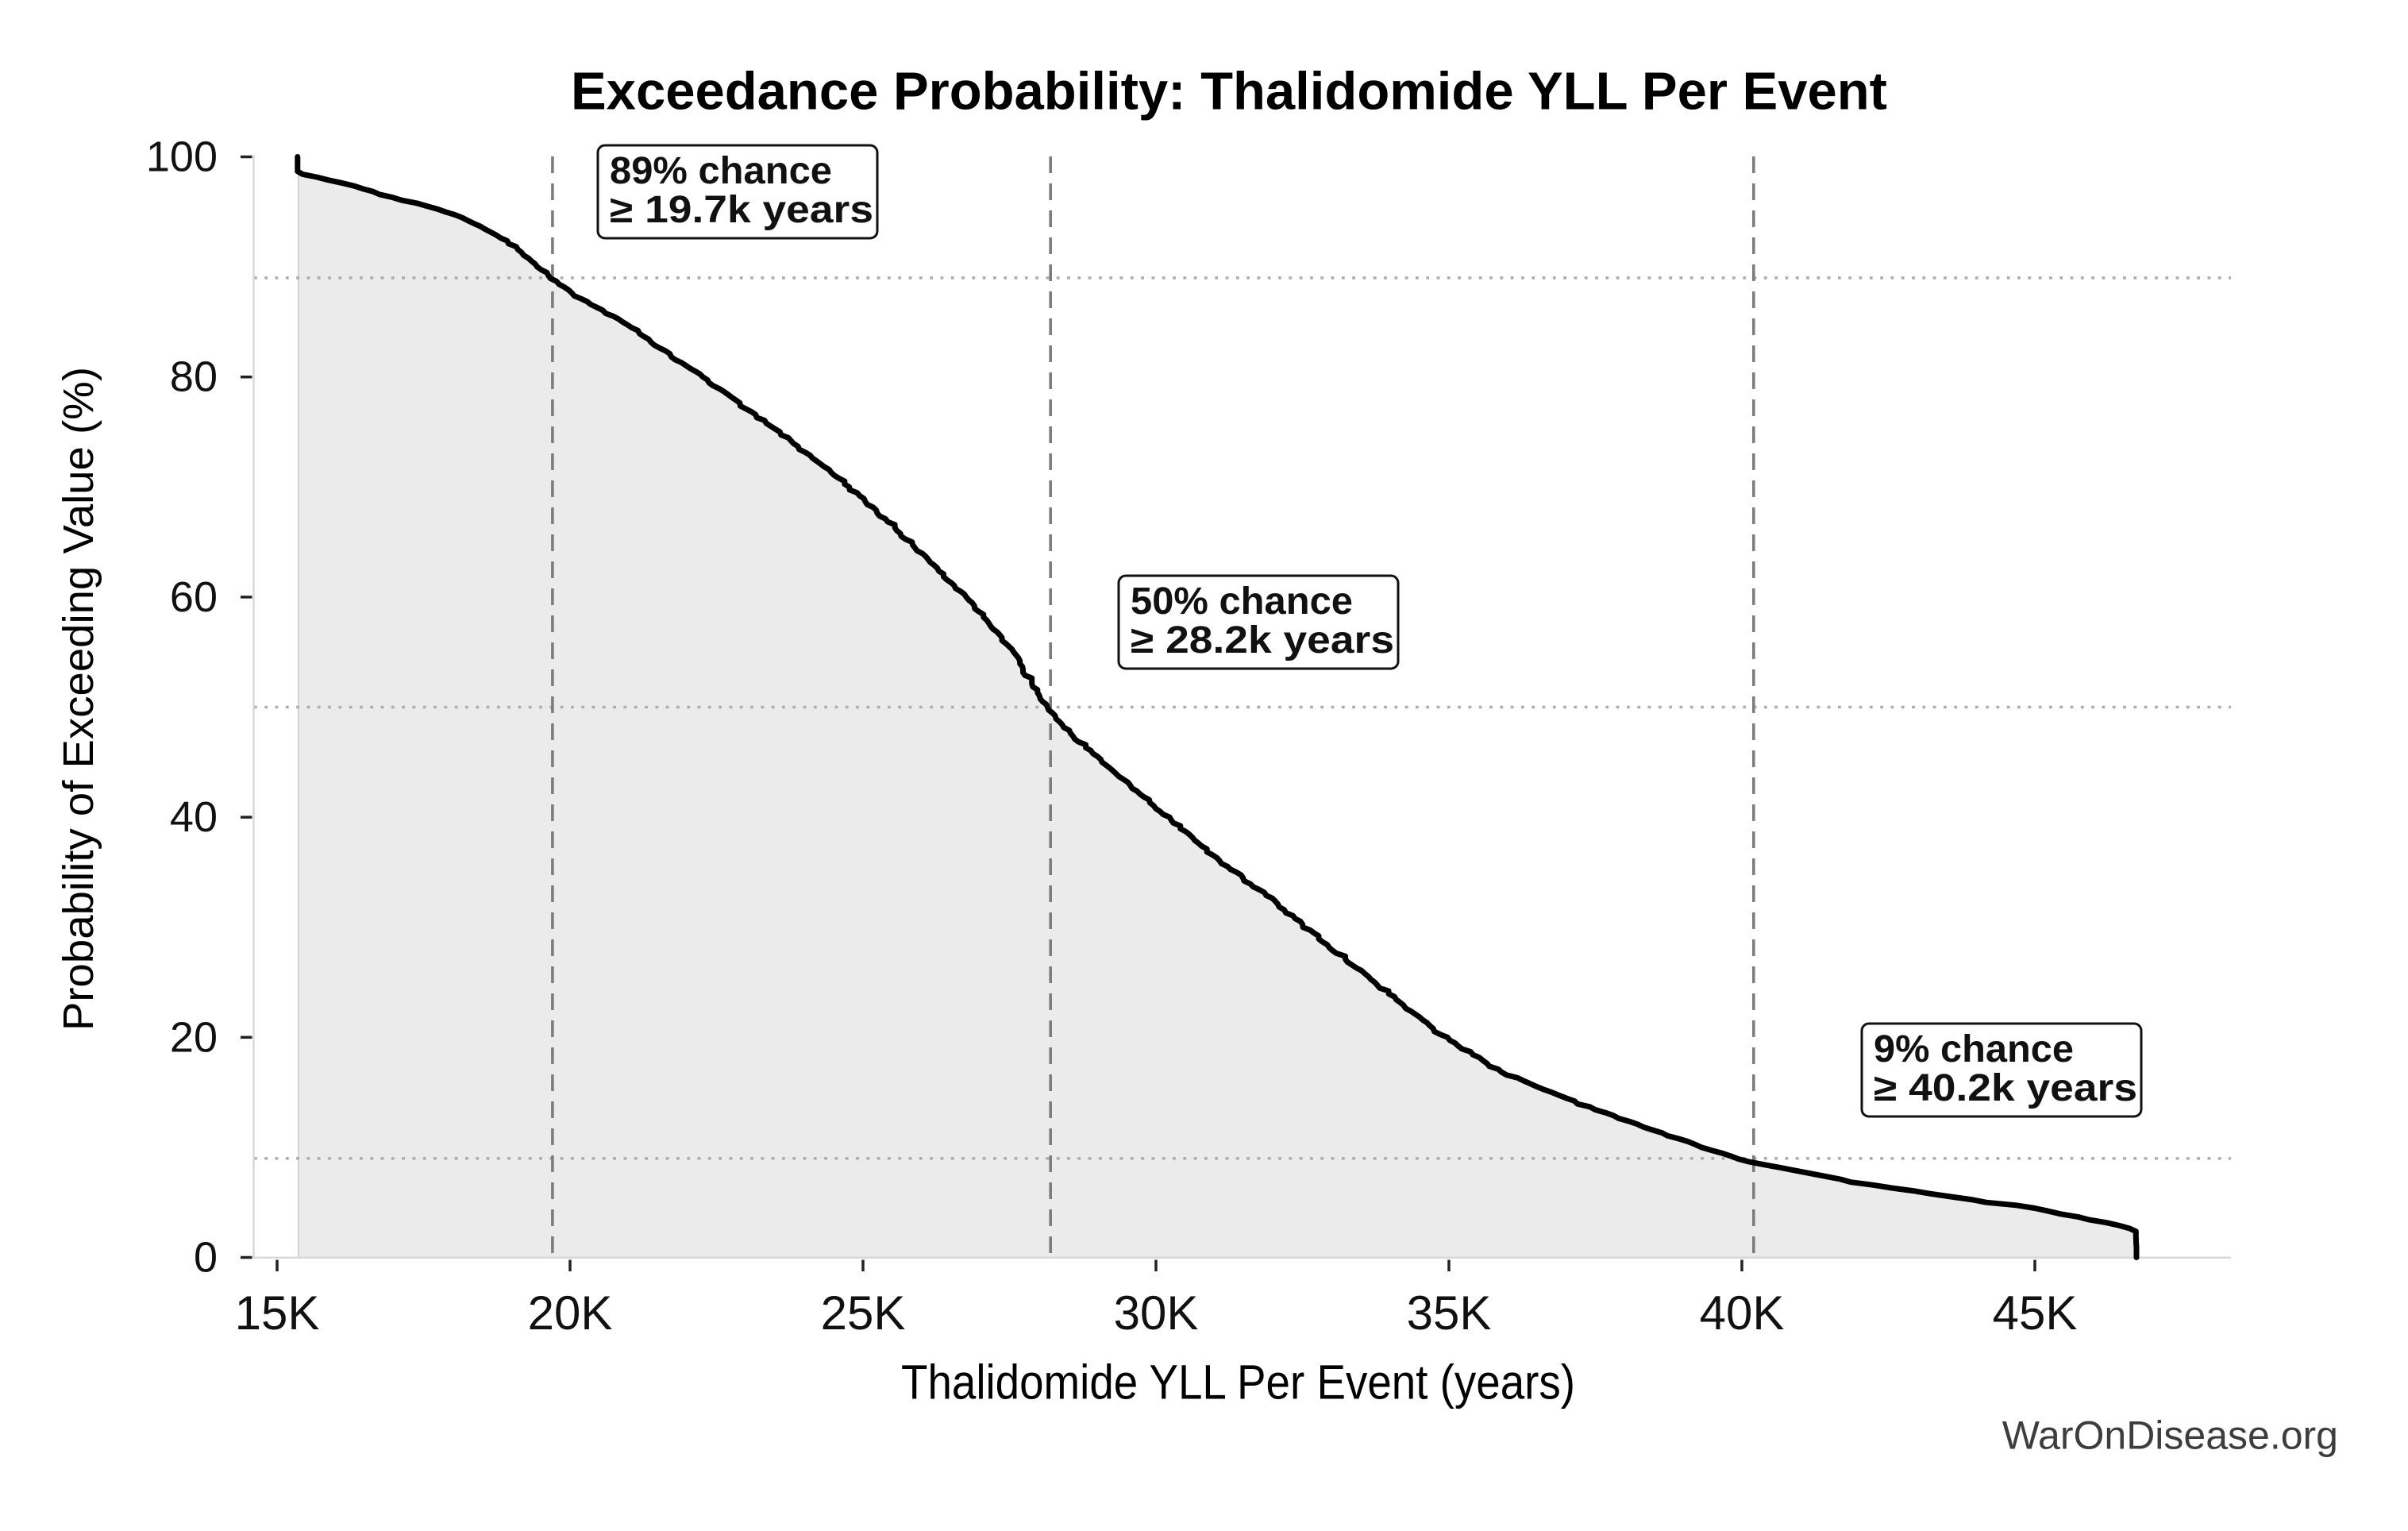  What do you see at coordinates (1450, 1313) in the screenshot?
I see `svg-text: 35K` at bounding box center [1450, 1313].